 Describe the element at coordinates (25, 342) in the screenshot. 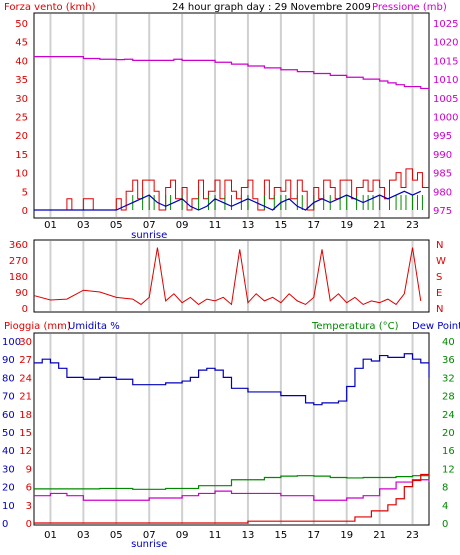

I see `rain-tick-30: 30` at that location.